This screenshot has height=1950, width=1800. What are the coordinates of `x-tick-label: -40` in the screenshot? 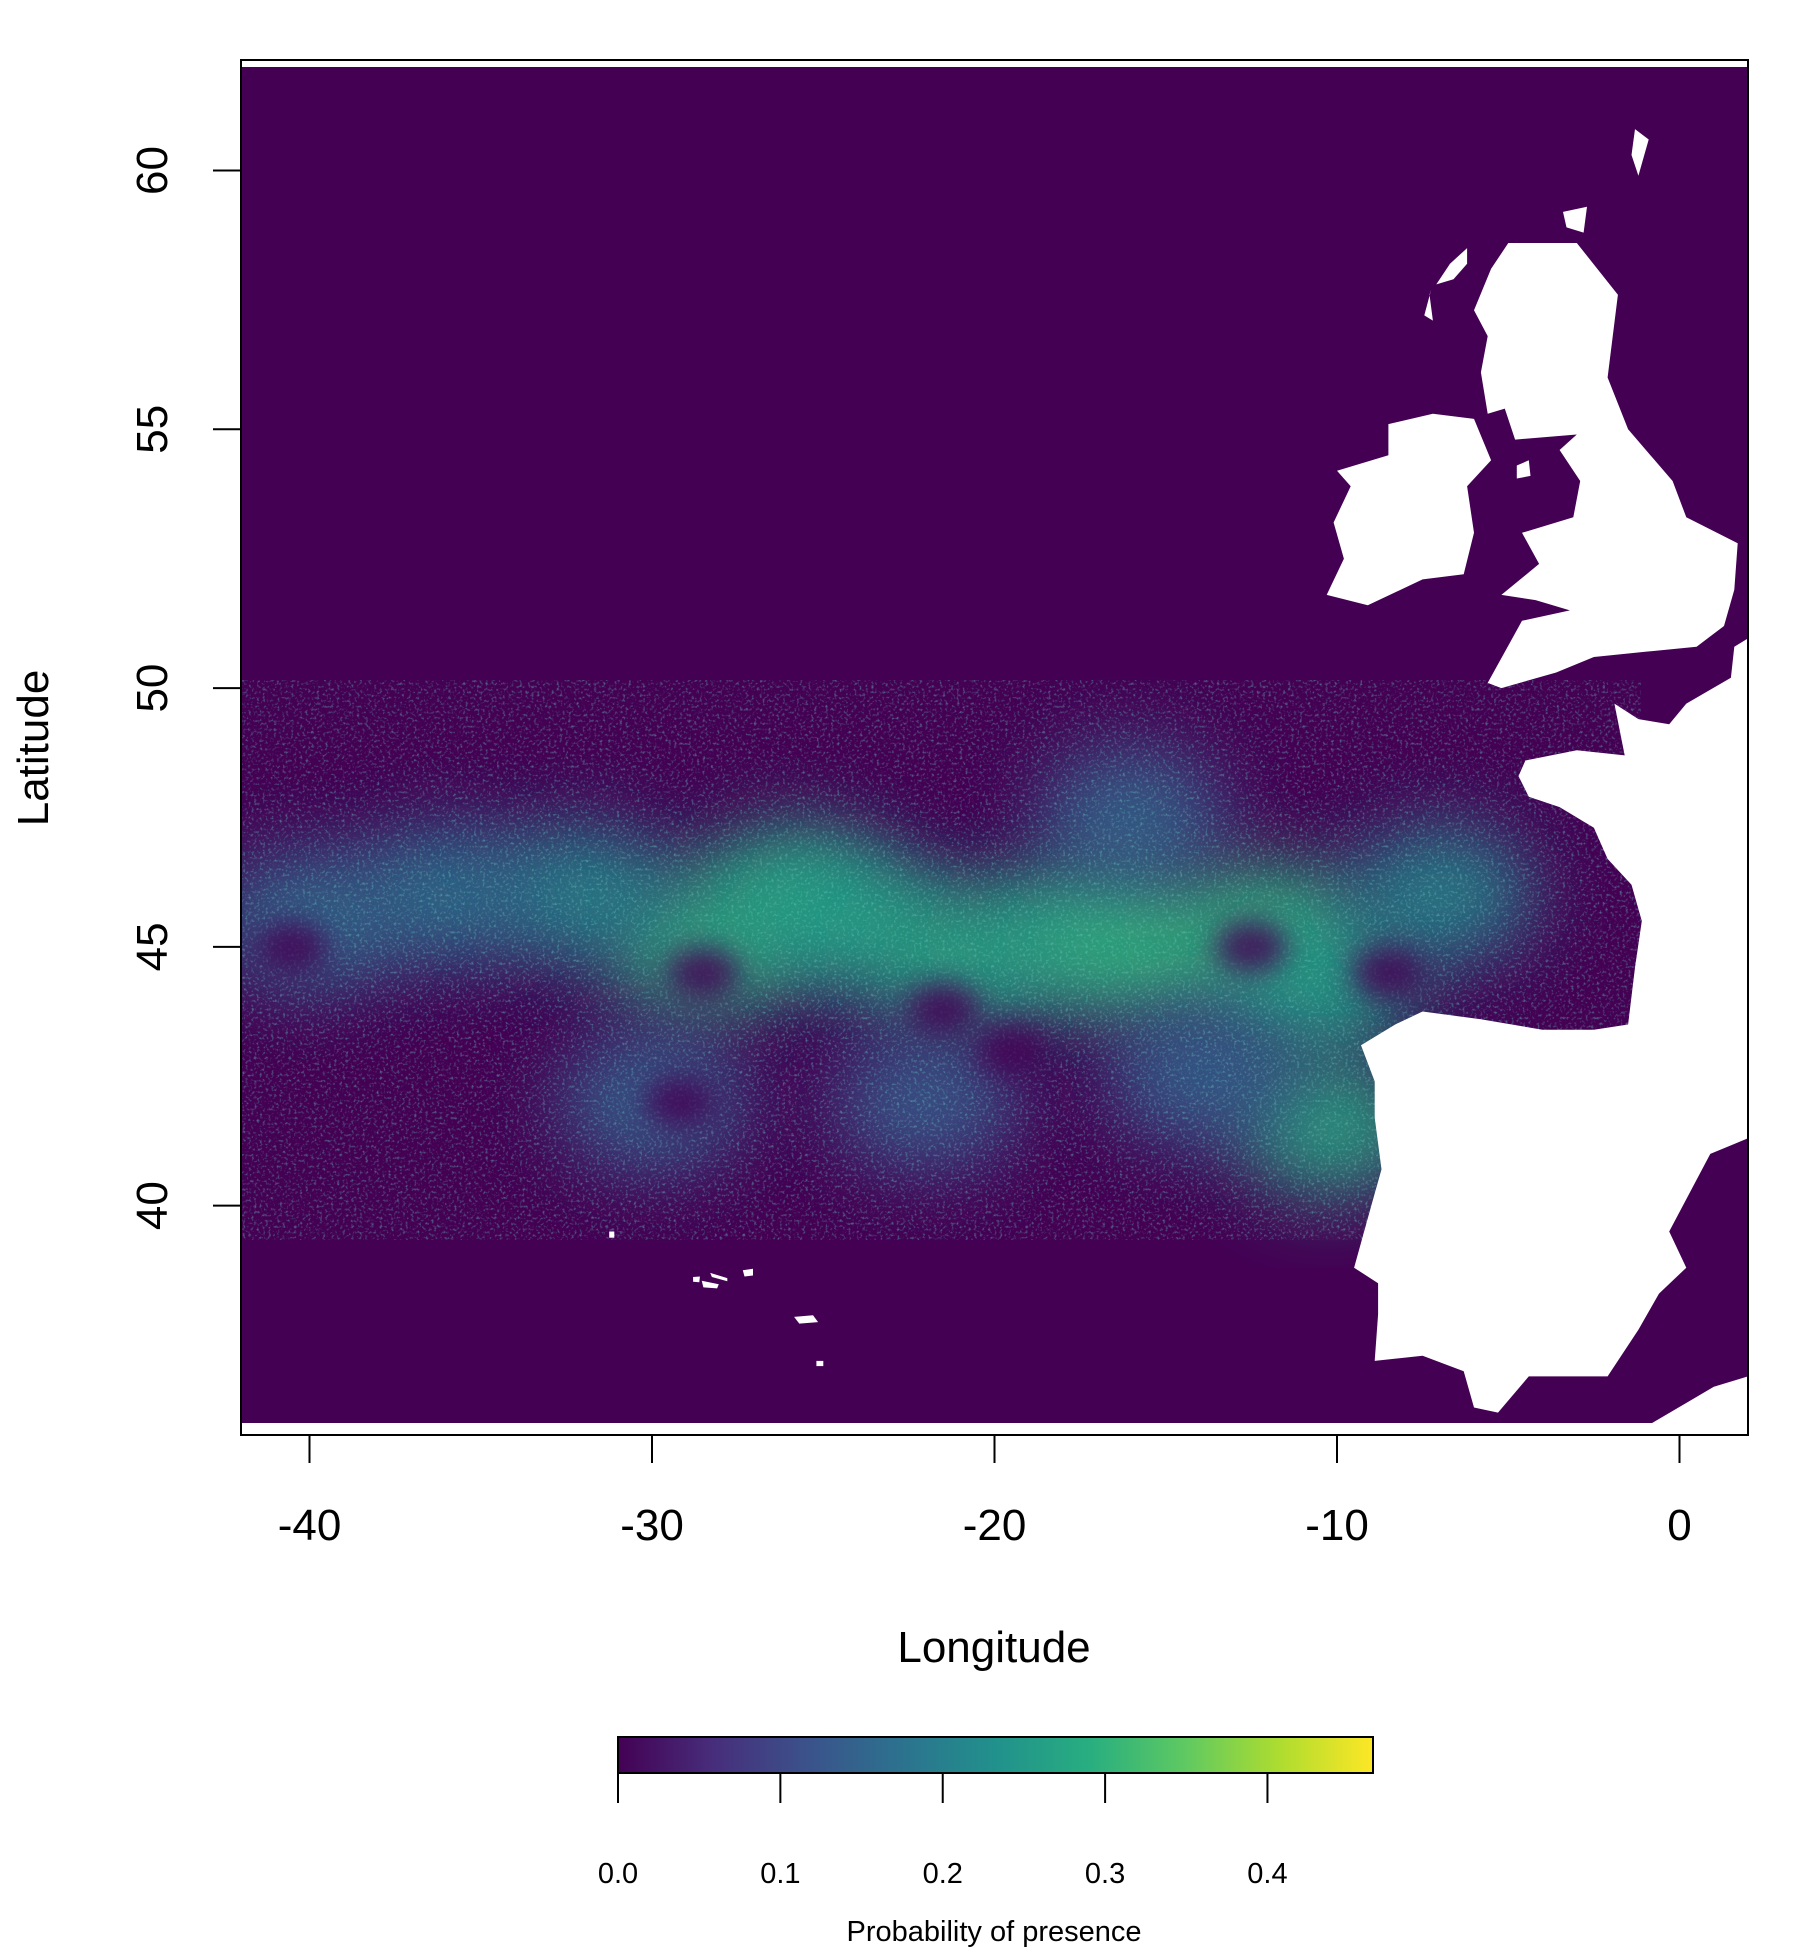 It's located at (310, 1525).